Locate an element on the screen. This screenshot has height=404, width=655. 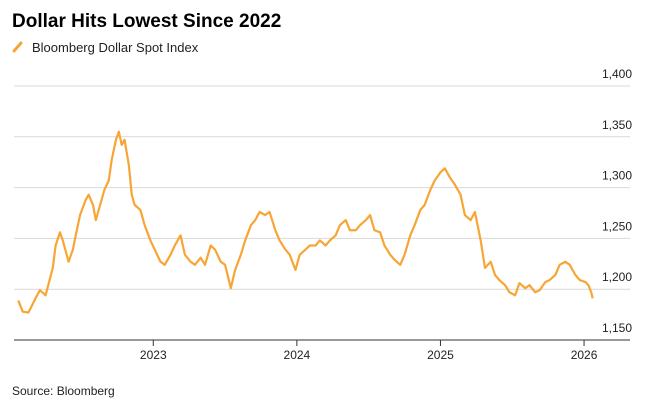
y-tick-label: 1,400 is located at coordinates (617, 74).